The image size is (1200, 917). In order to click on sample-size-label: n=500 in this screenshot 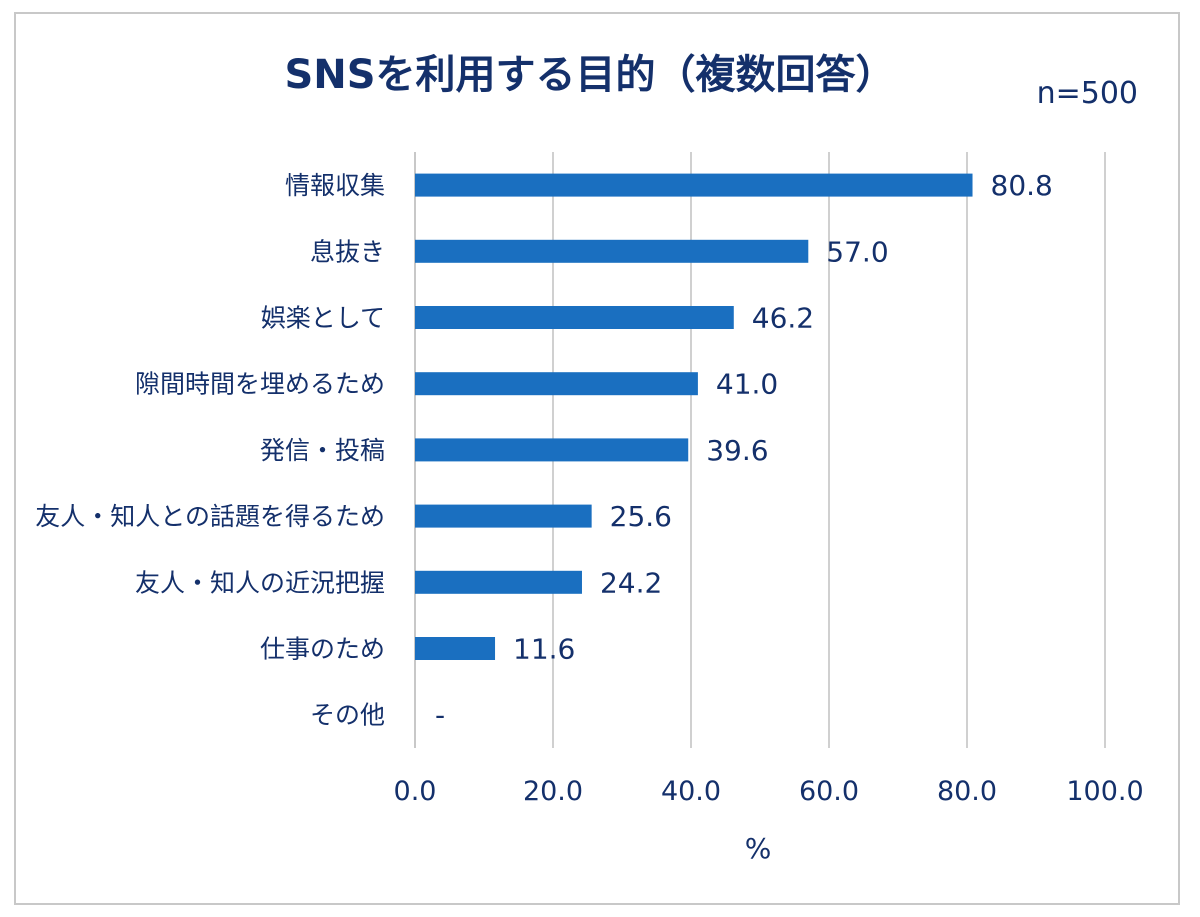, I will do `click(1087, 93)`.